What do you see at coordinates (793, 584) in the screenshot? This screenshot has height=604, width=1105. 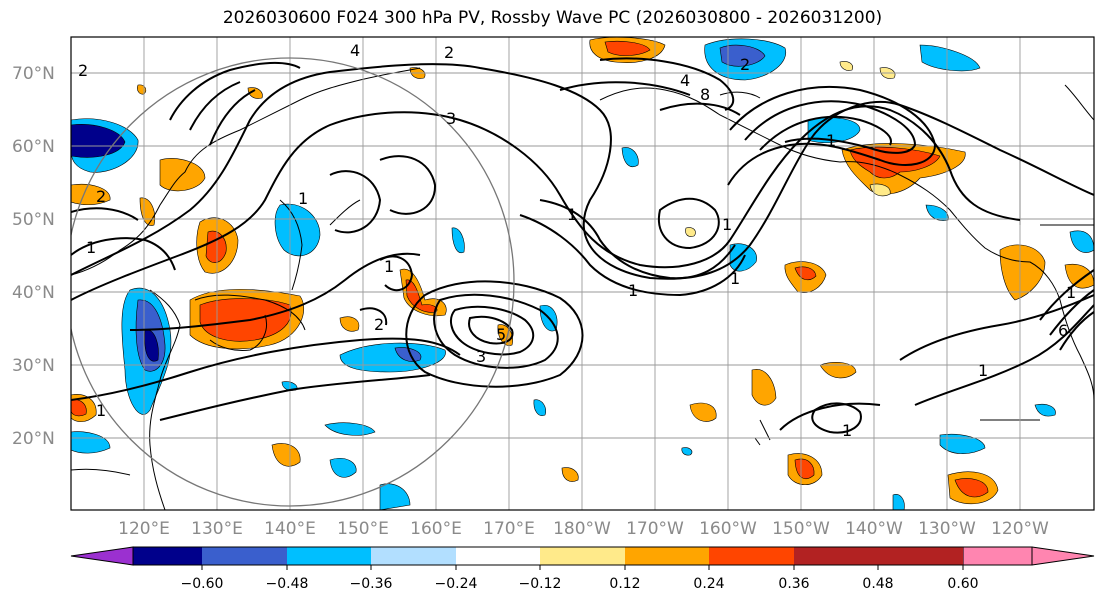 I see `colorbar-tick-label: 0.36` at bounding box center [793, 584].